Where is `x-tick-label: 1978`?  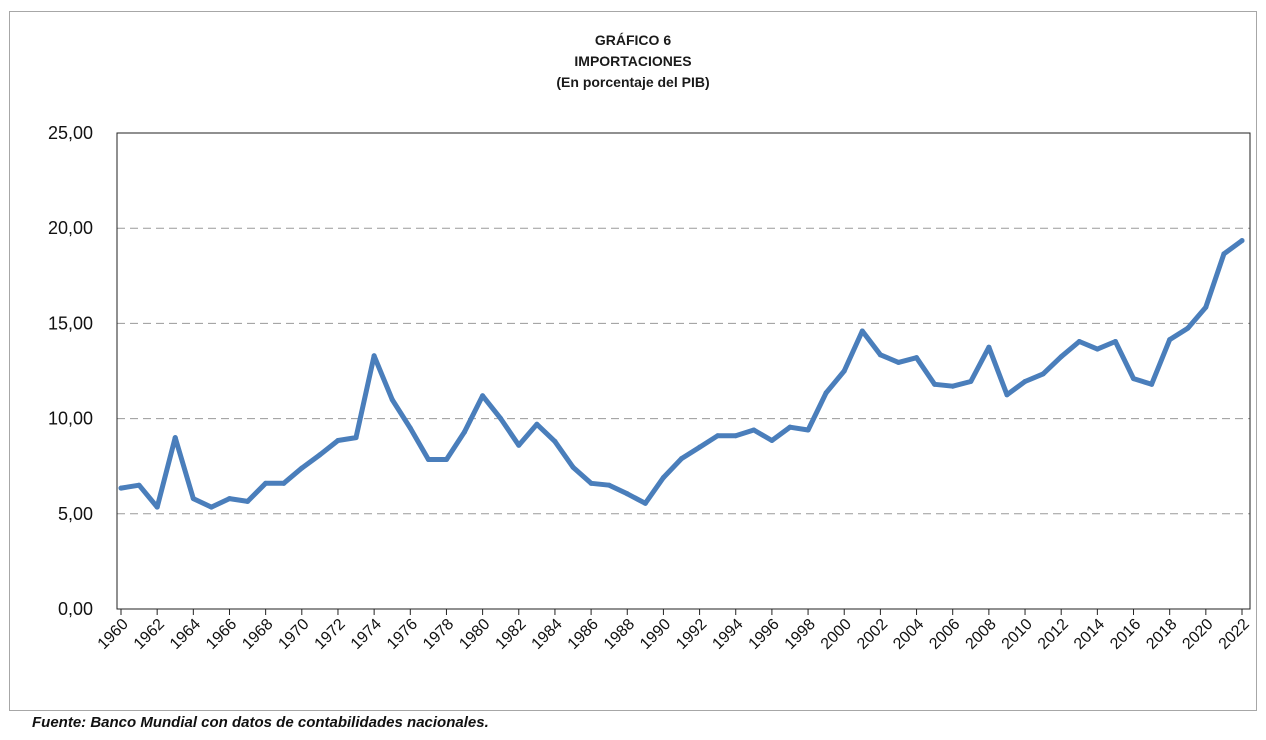
x-tick-label: 1978 is located at coordinates (438, 634).